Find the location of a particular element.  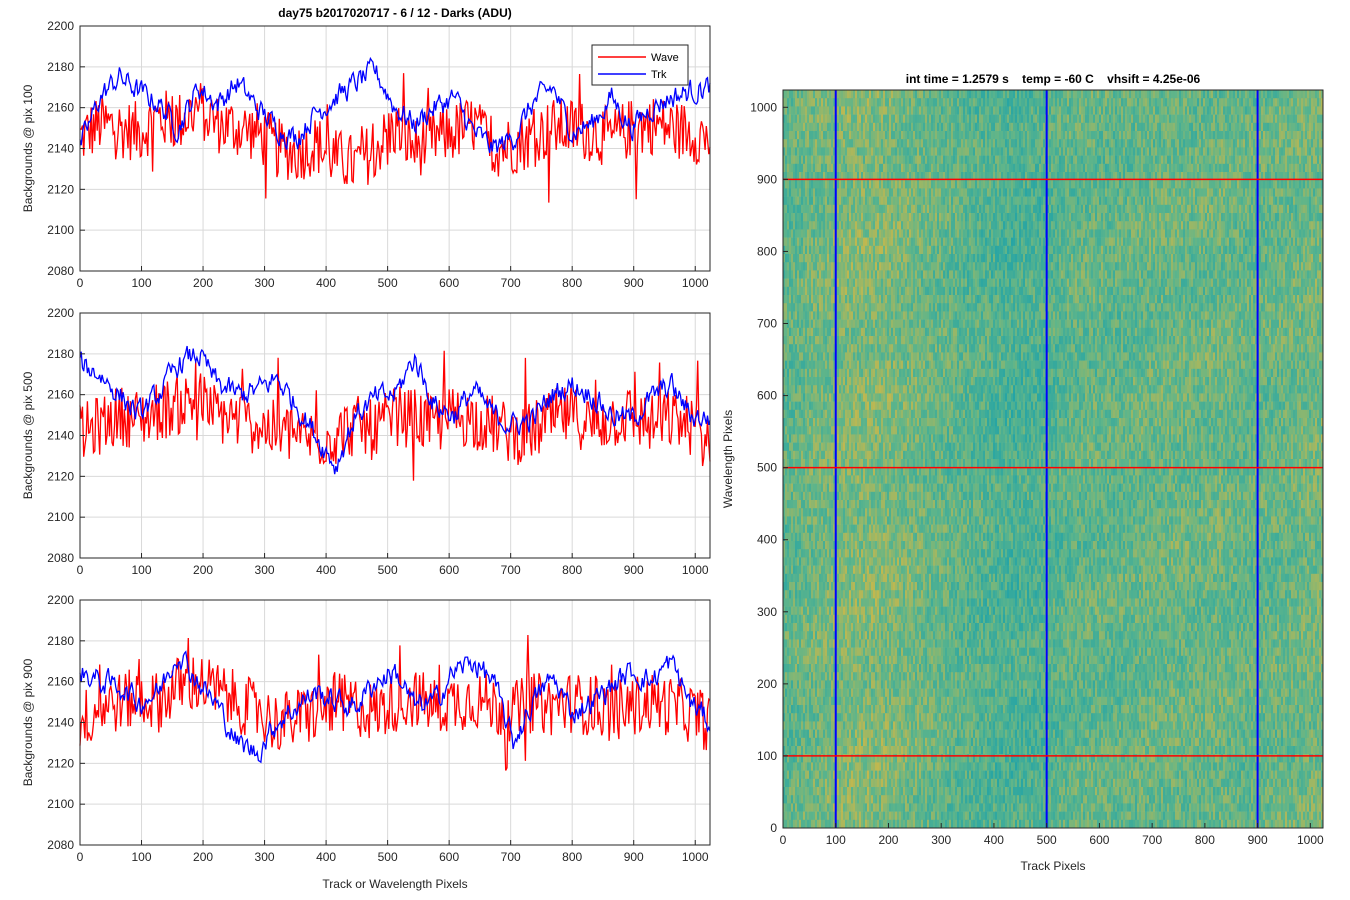

y-tick-label: 2100 is located at coordinates (60, 517).